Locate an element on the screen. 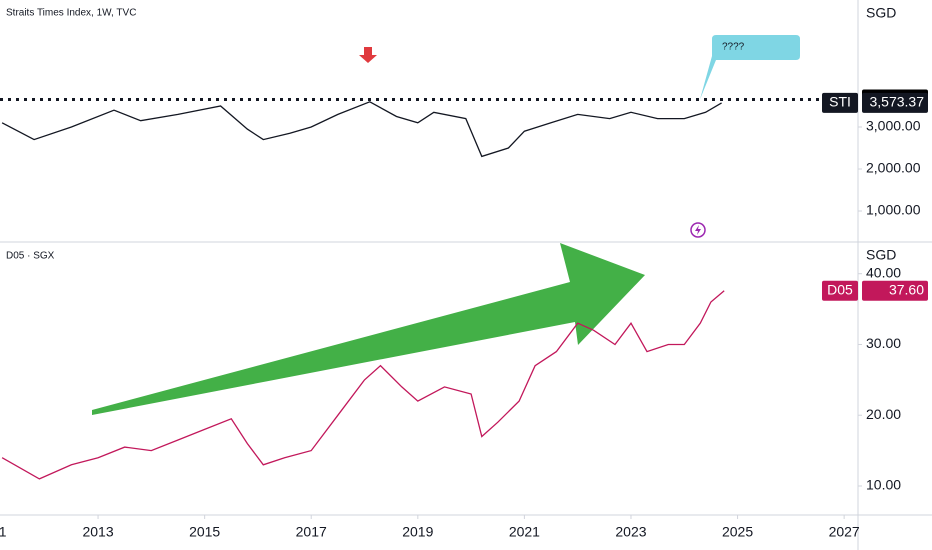  marker-arrow is located at coordinates (368, 55).